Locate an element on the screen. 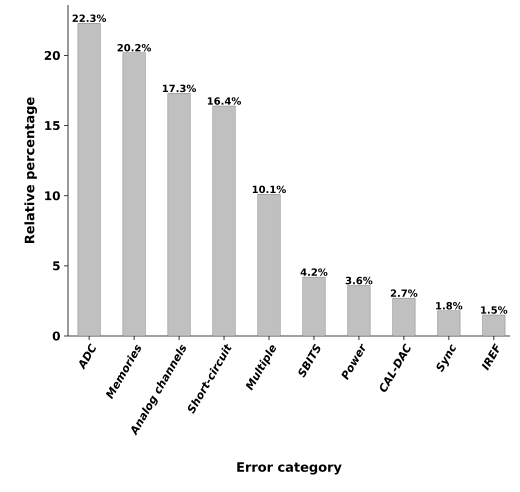  data-label: 2.7% is located at coordinates (404, 293).